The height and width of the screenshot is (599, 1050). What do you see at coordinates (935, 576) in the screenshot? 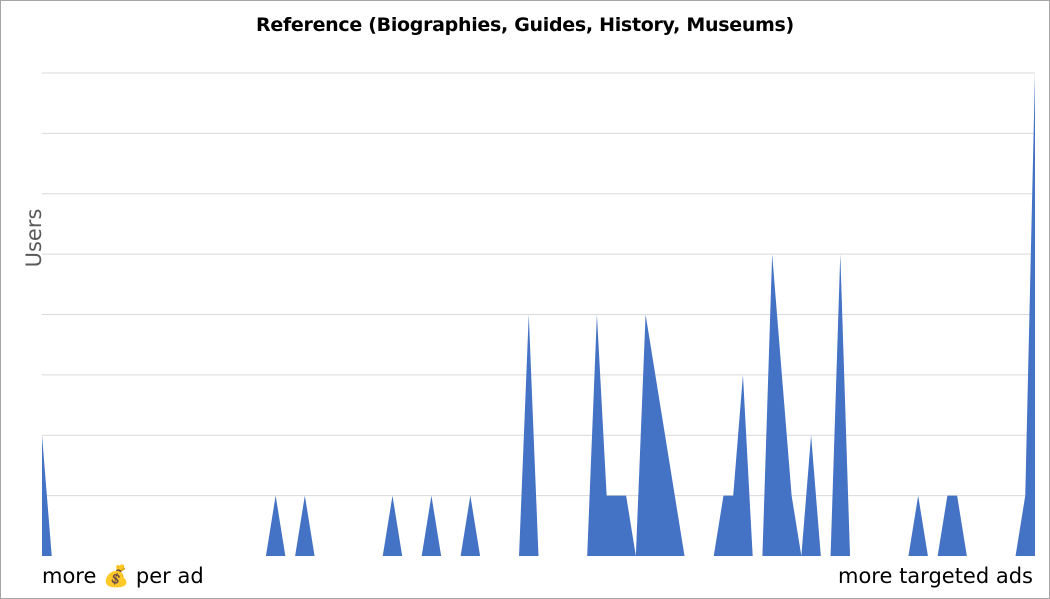
I see `x-axis-end-label: more targeted ads` at bounding box center [935, 576].